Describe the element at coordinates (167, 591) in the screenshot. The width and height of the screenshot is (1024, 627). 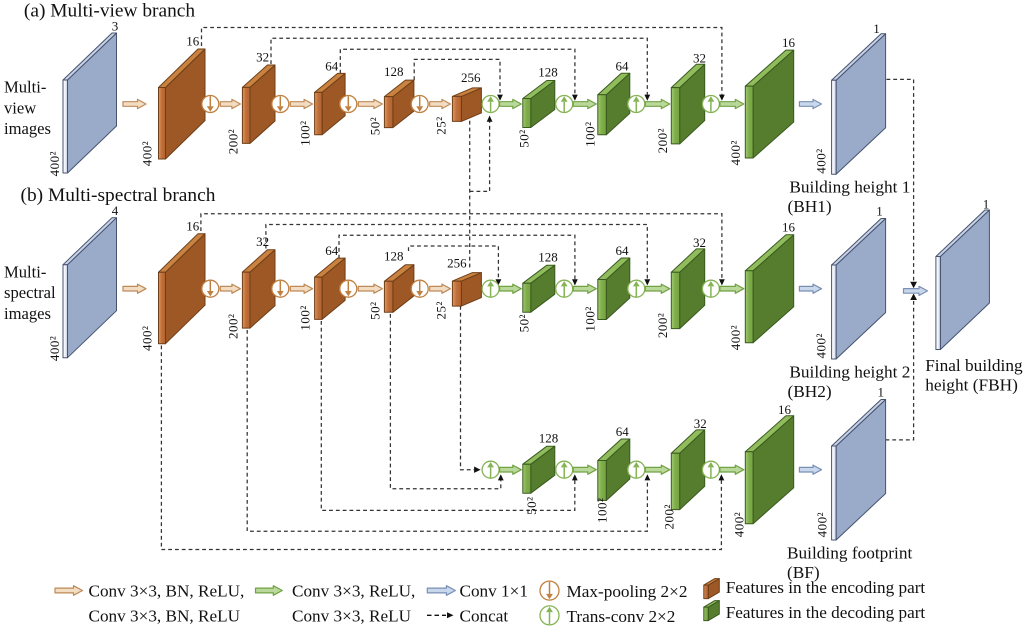
I see `svg-text: Conv 3×3, BN, ReLU,` at that location.